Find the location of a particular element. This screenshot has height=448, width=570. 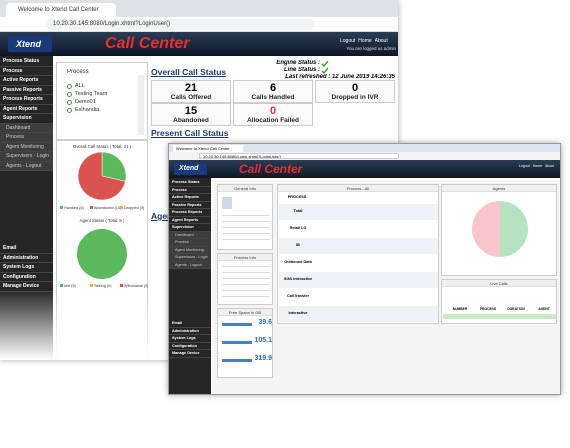

card-value: 0 is located at coordinates (355, 88).